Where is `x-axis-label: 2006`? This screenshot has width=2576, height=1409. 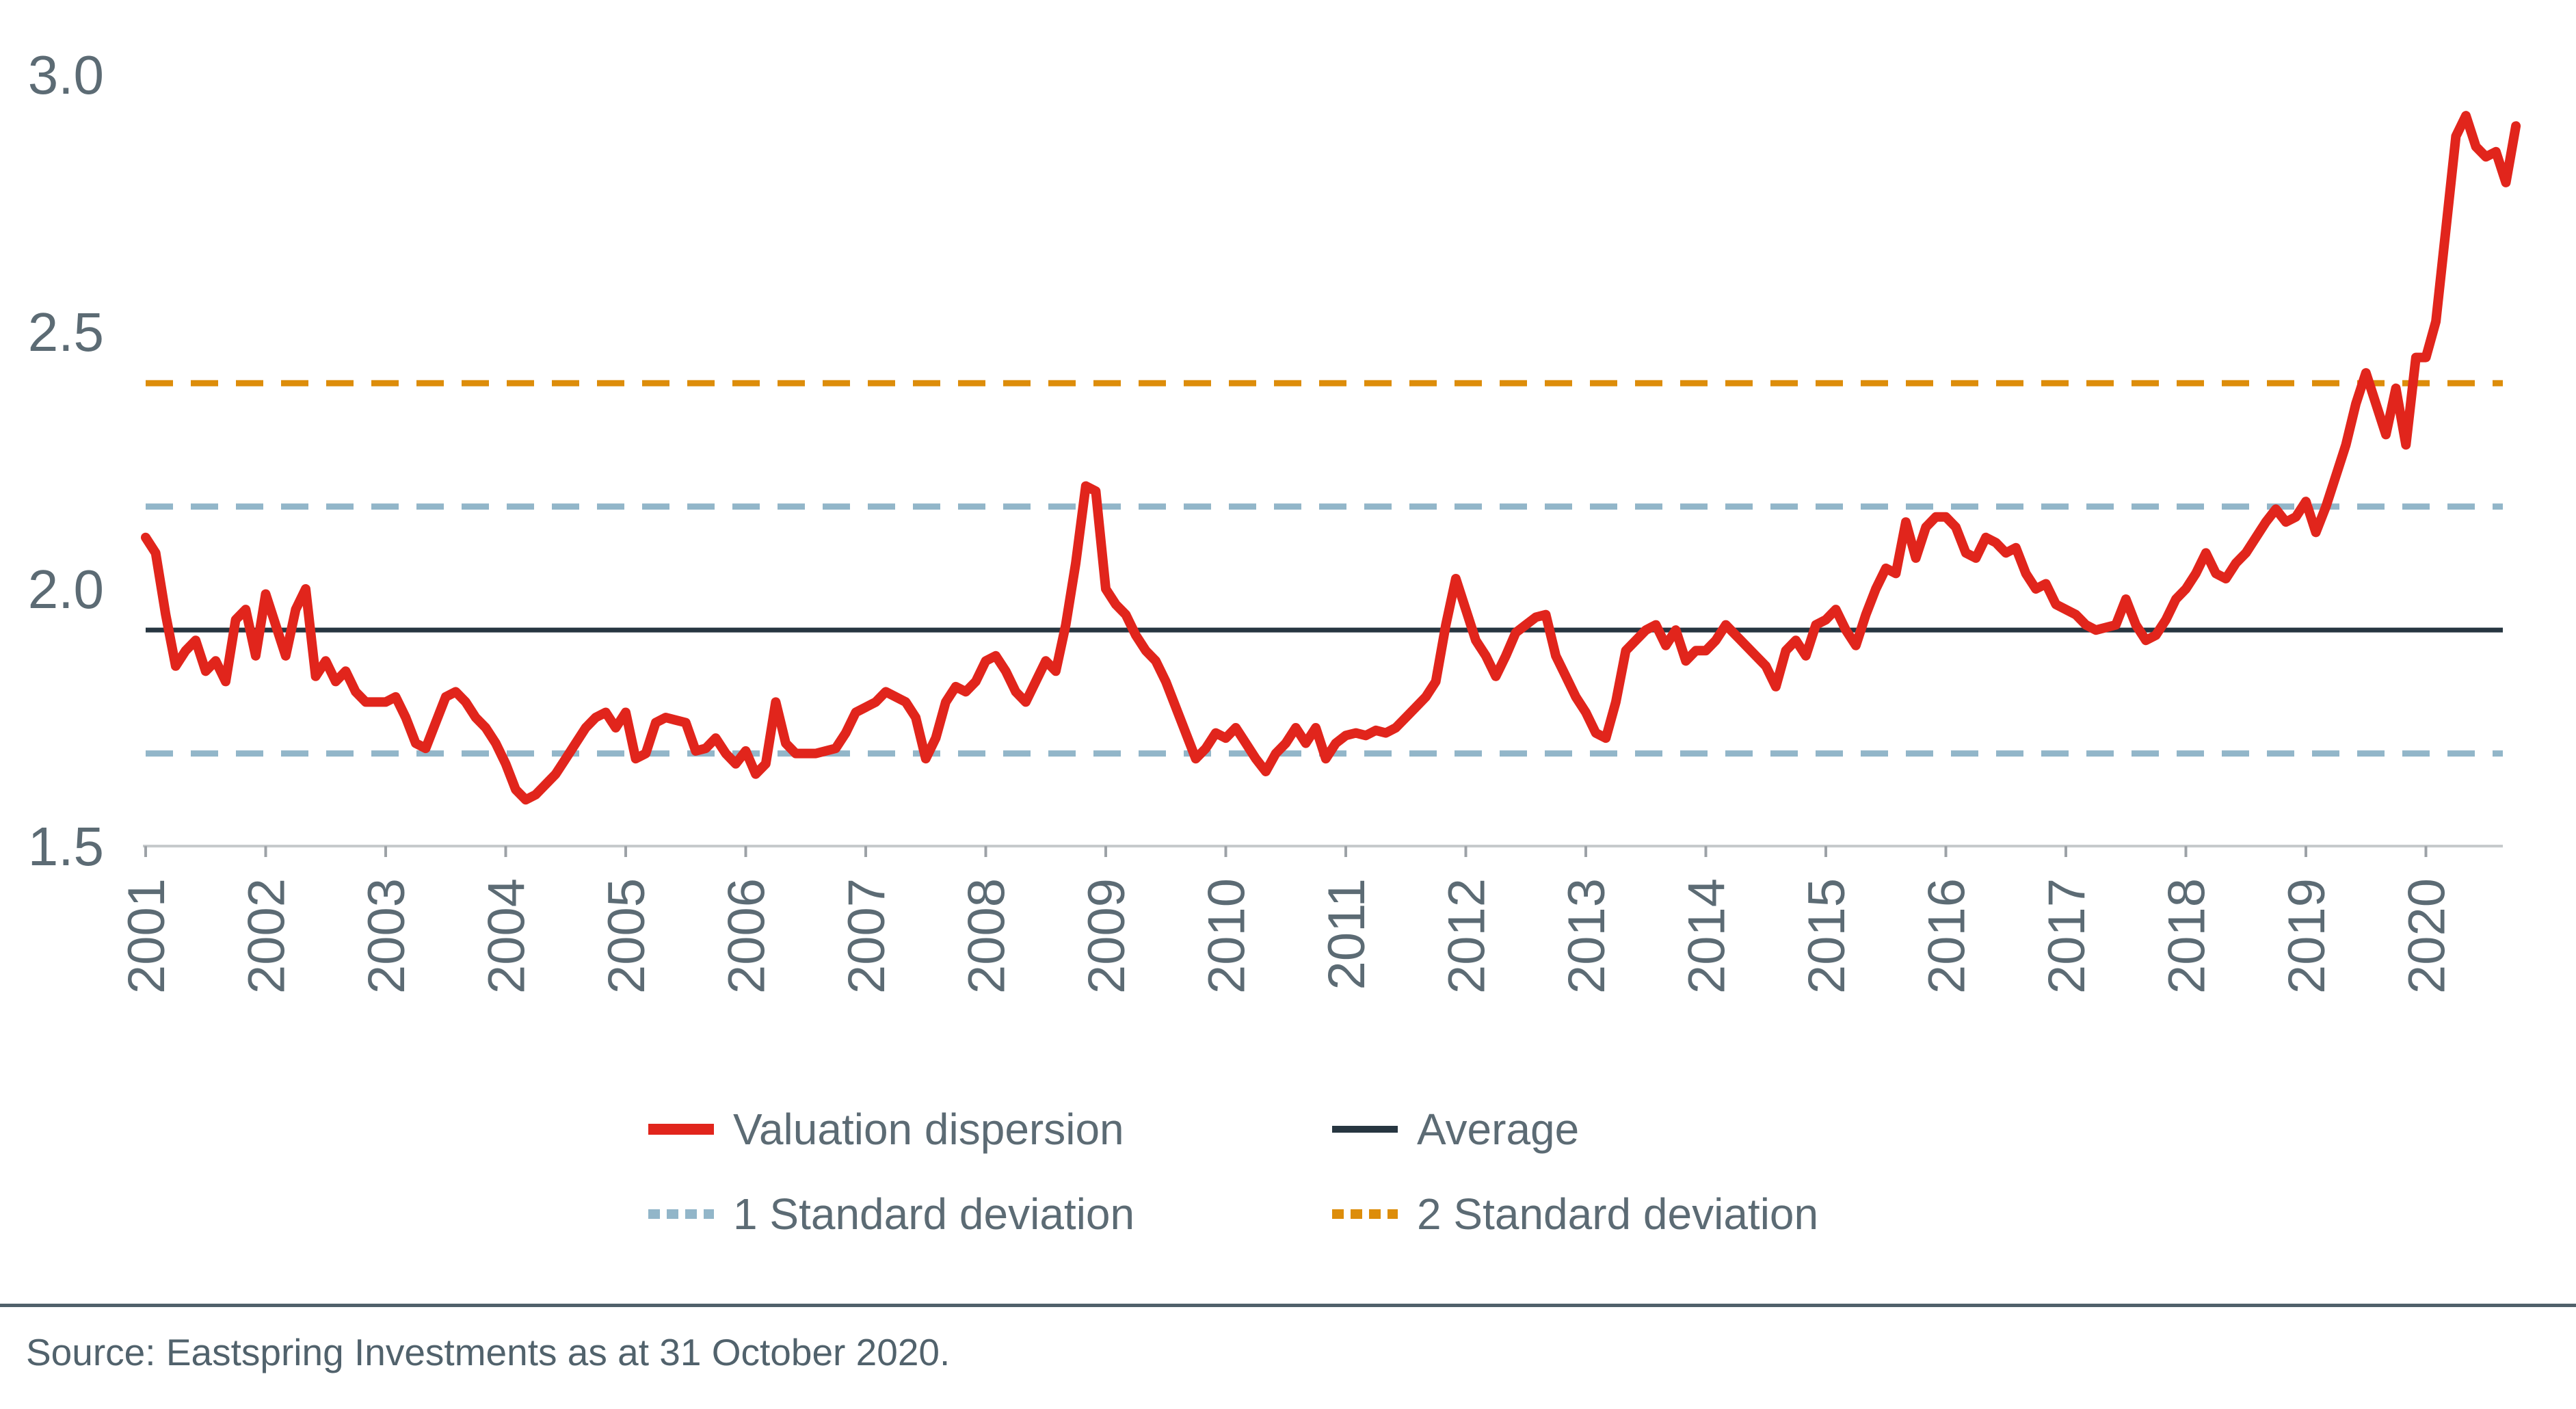 x-axis-label: 2006 is located at coordinates (747, 936).